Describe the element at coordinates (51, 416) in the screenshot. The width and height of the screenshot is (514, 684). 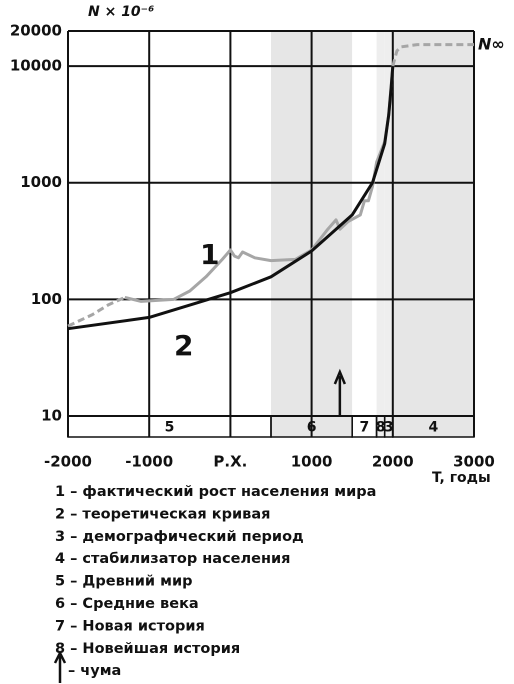
I see `y-tick-label: 10` at that location.